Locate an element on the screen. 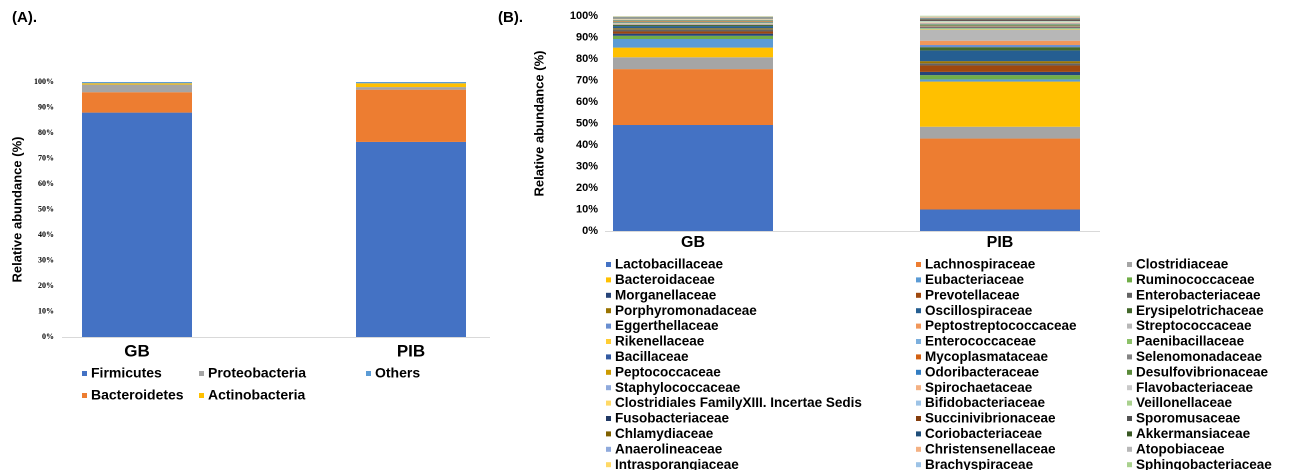 This screenshot has height=470, width=1295. panel-title: (A). is located at coordinates (24, 17).